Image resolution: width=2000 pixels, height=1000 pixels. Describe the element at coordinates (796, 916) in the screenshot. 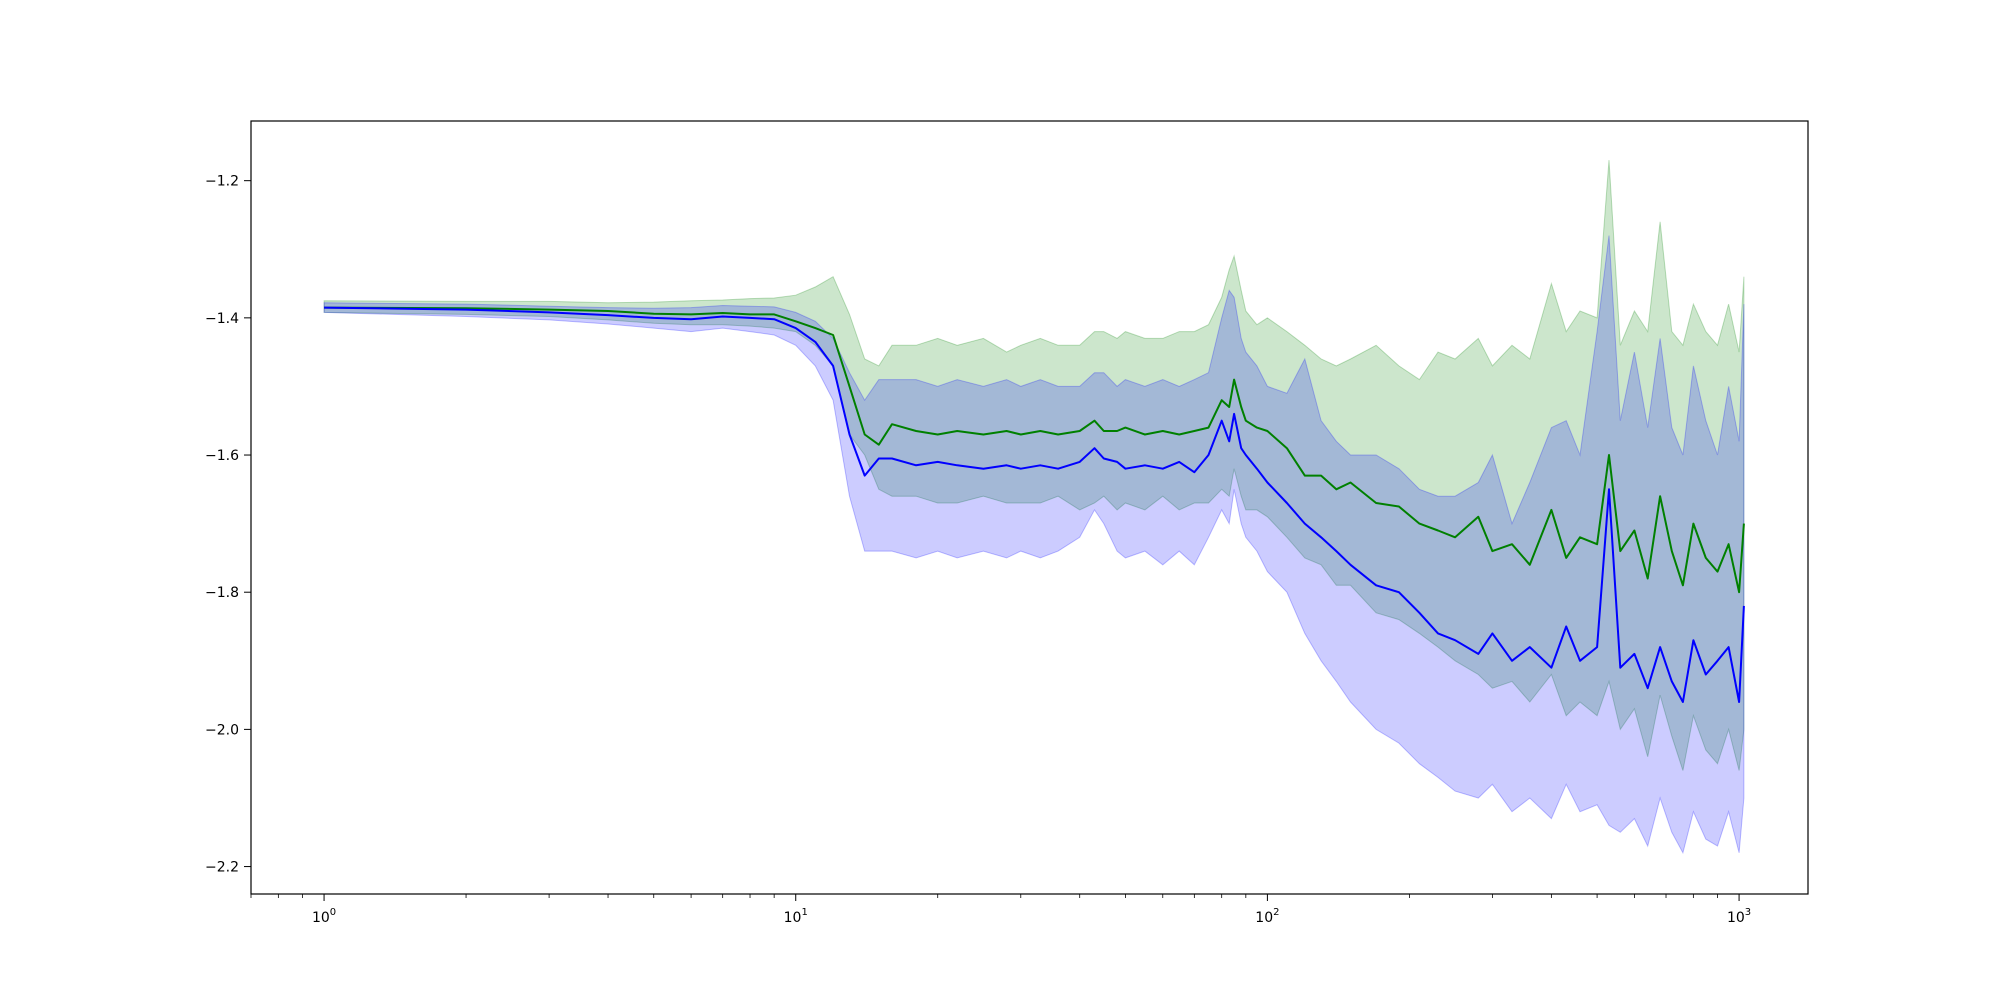

I see `x-tick-label: 10¹` at that location.